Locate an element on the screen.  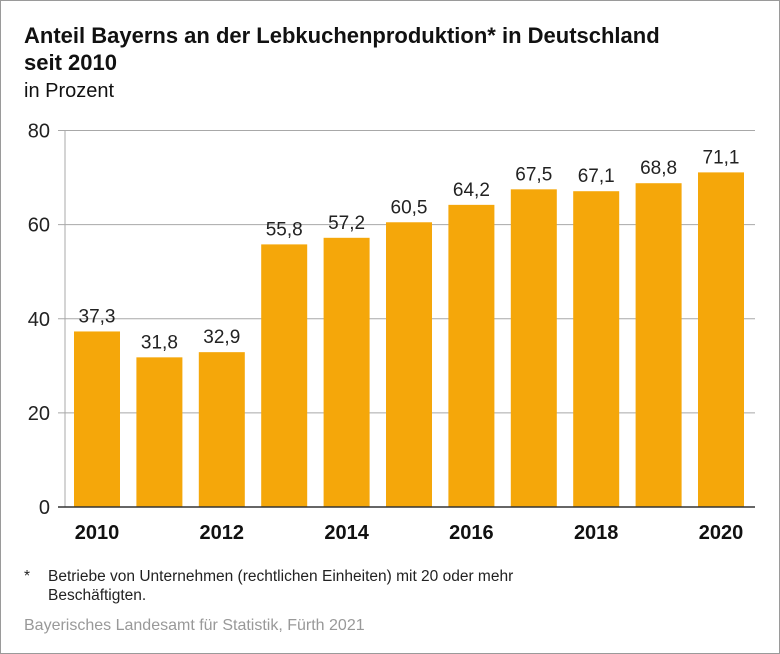
x-tick-label: 2020 is located at coordinates (721, 533).